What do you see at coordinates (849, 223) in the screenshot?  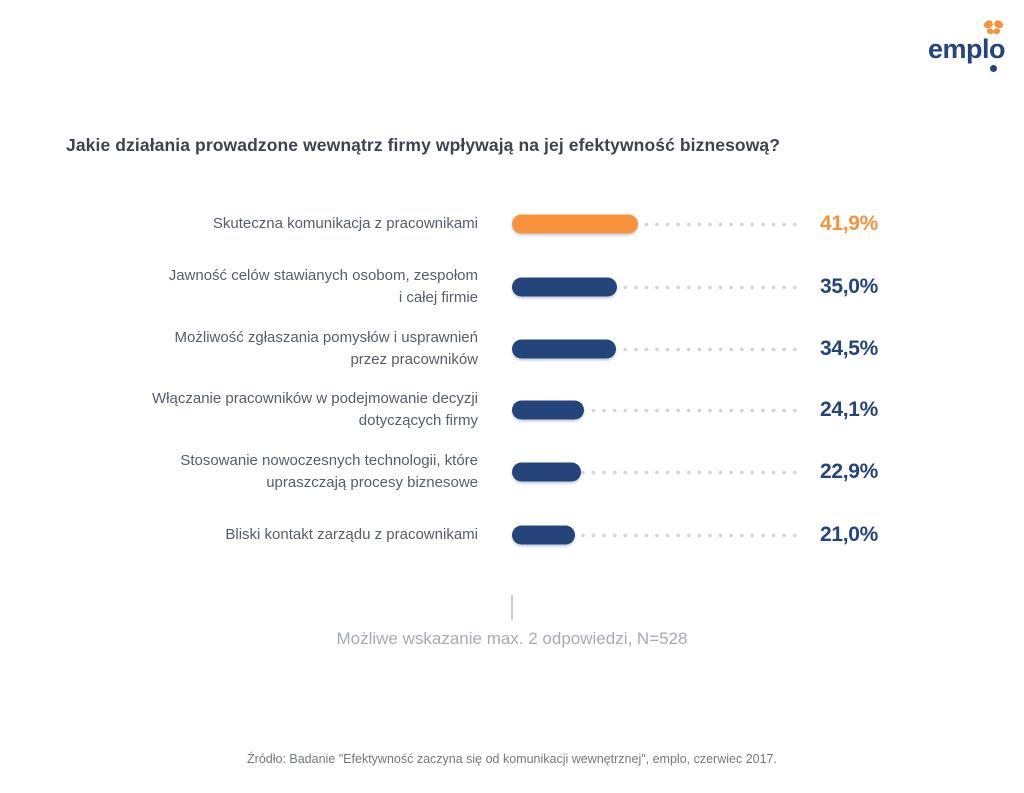 I see `value-label: 41,9%` at bounding box center [849, 223].